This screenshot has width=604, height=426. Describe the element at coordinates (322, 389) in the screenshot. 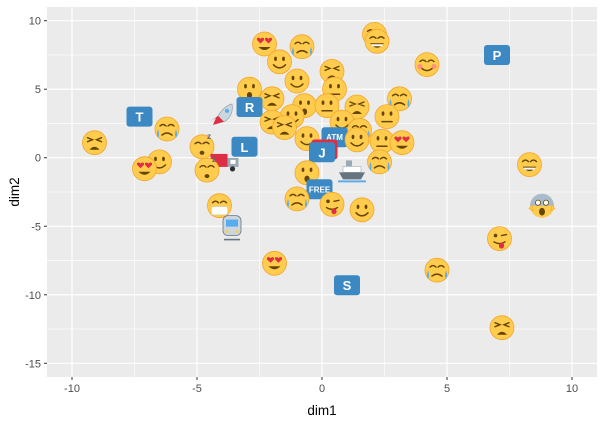

I see `x-tick-label: 0` at that location.